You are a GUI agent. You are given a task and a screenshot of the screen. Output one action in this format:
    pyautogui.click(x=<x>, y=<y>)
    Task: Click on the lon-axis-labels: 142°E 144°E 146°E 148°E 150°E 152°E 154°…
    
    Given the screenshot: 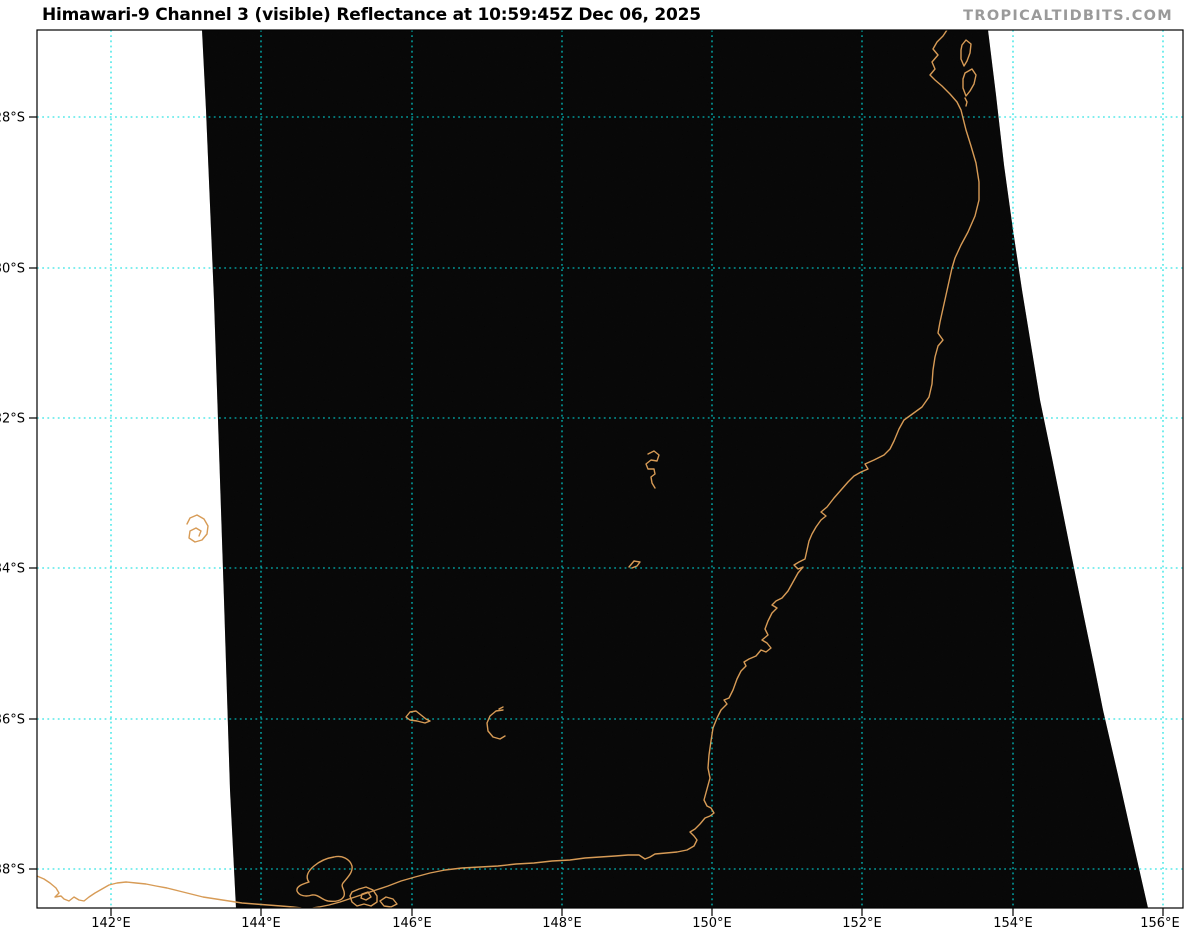 What is the action you would take?
    pyautogui.click(x=635, y=922)
    